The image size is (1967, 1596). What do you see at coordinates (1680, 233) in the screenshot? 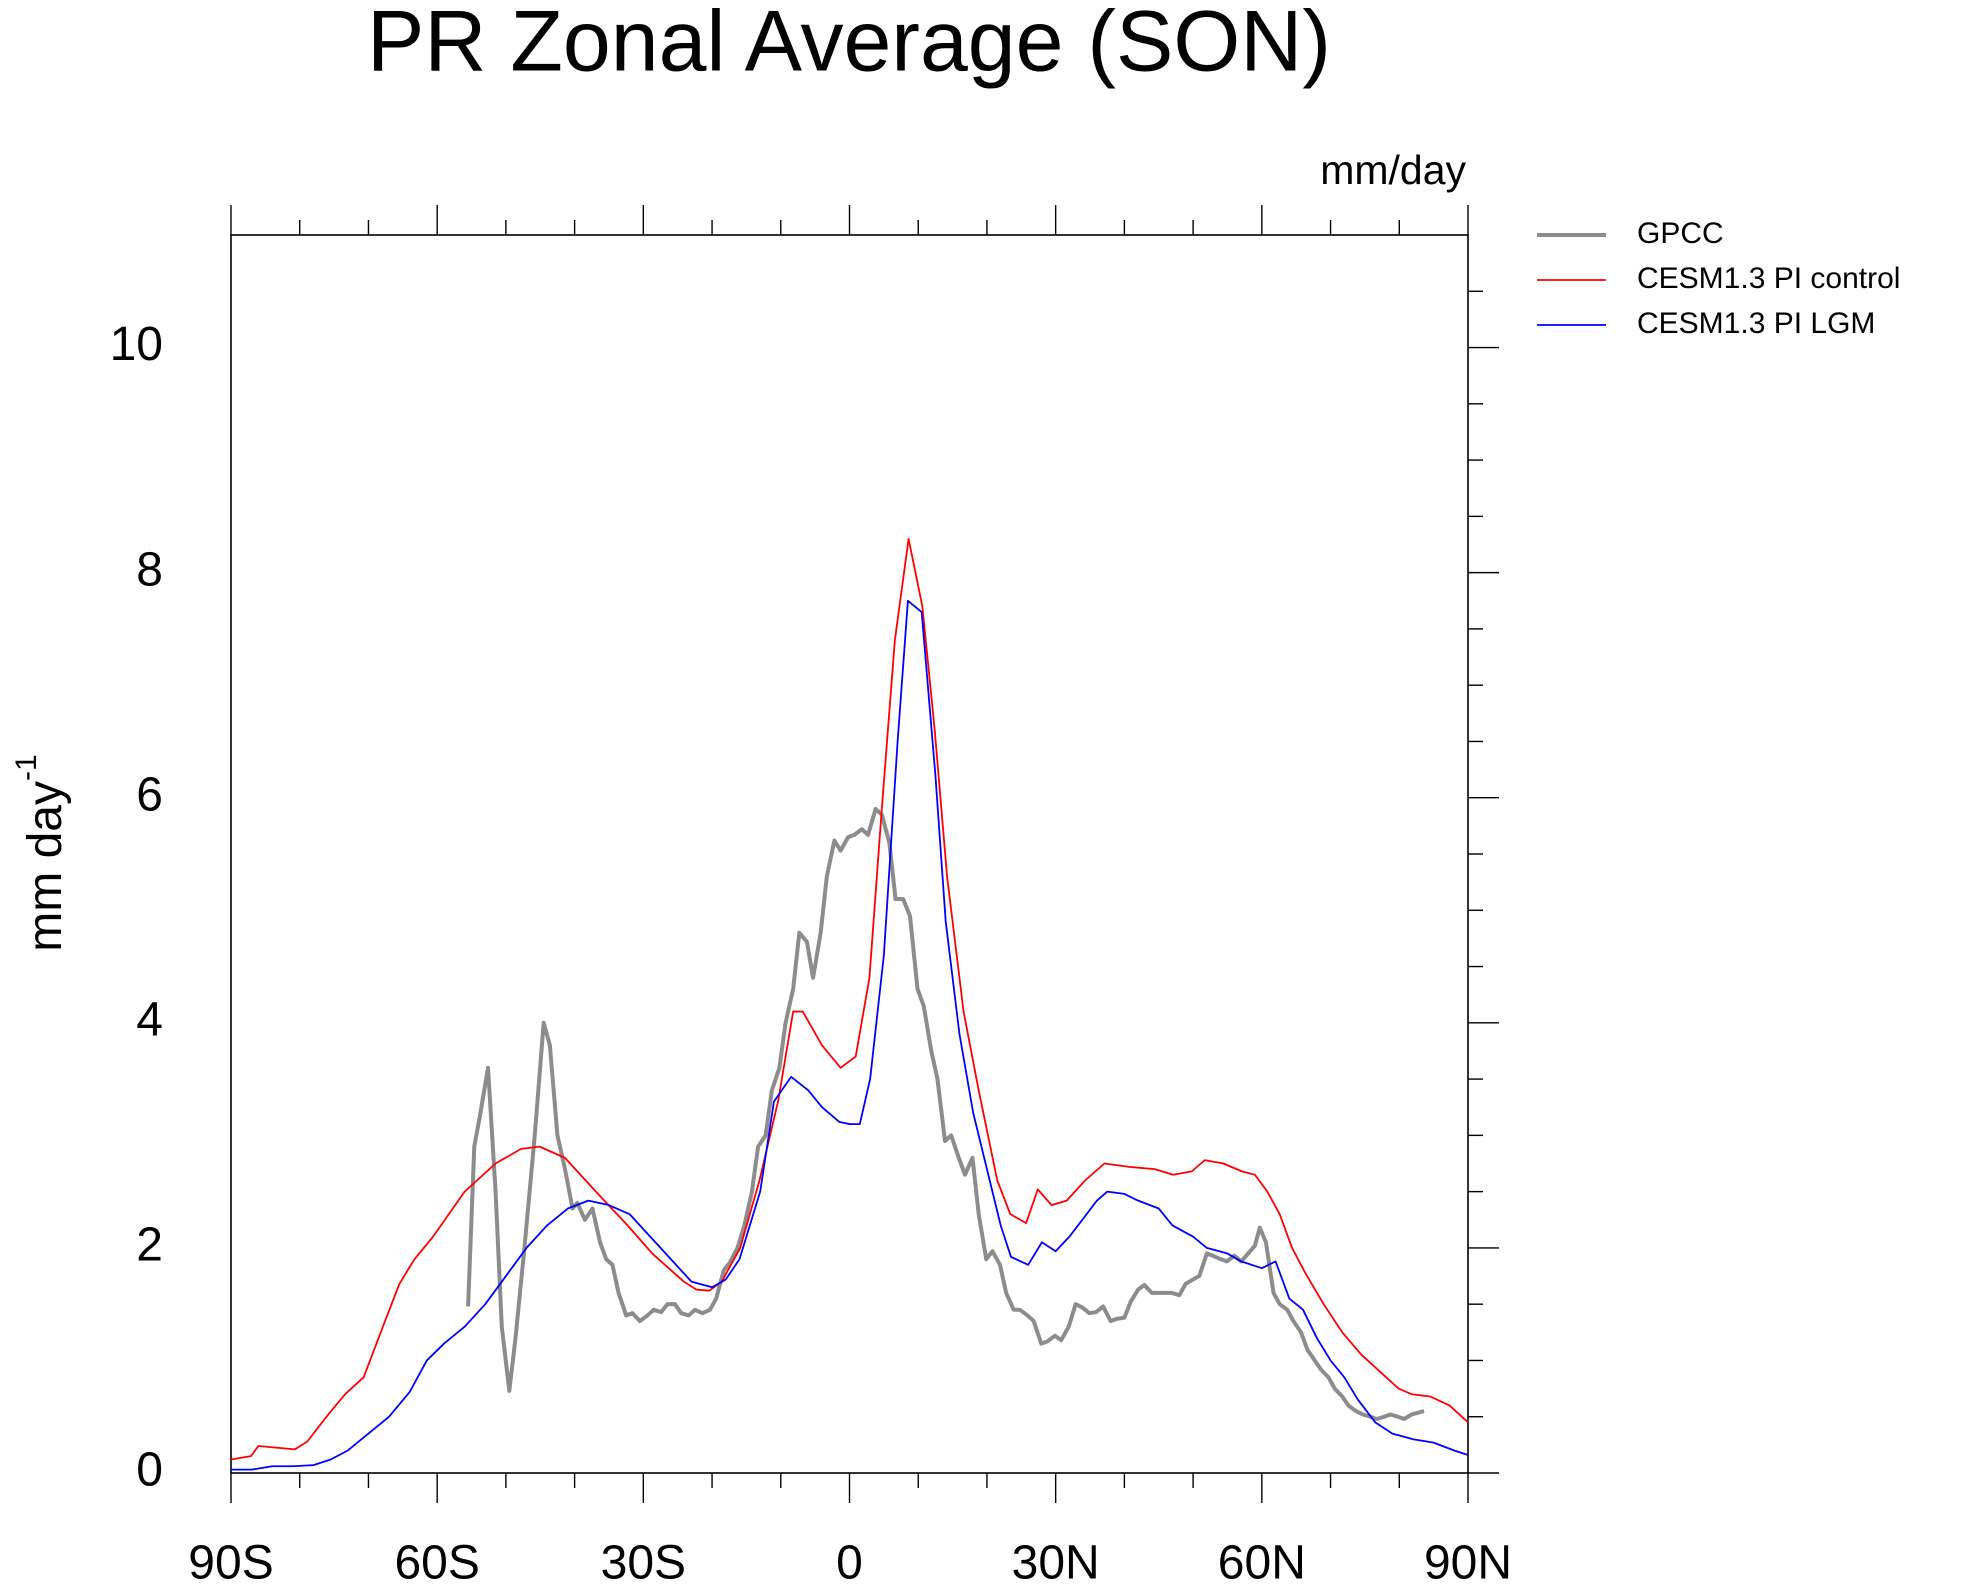
I see `legend-label: GPCC` at bounding box center [1680, 233].